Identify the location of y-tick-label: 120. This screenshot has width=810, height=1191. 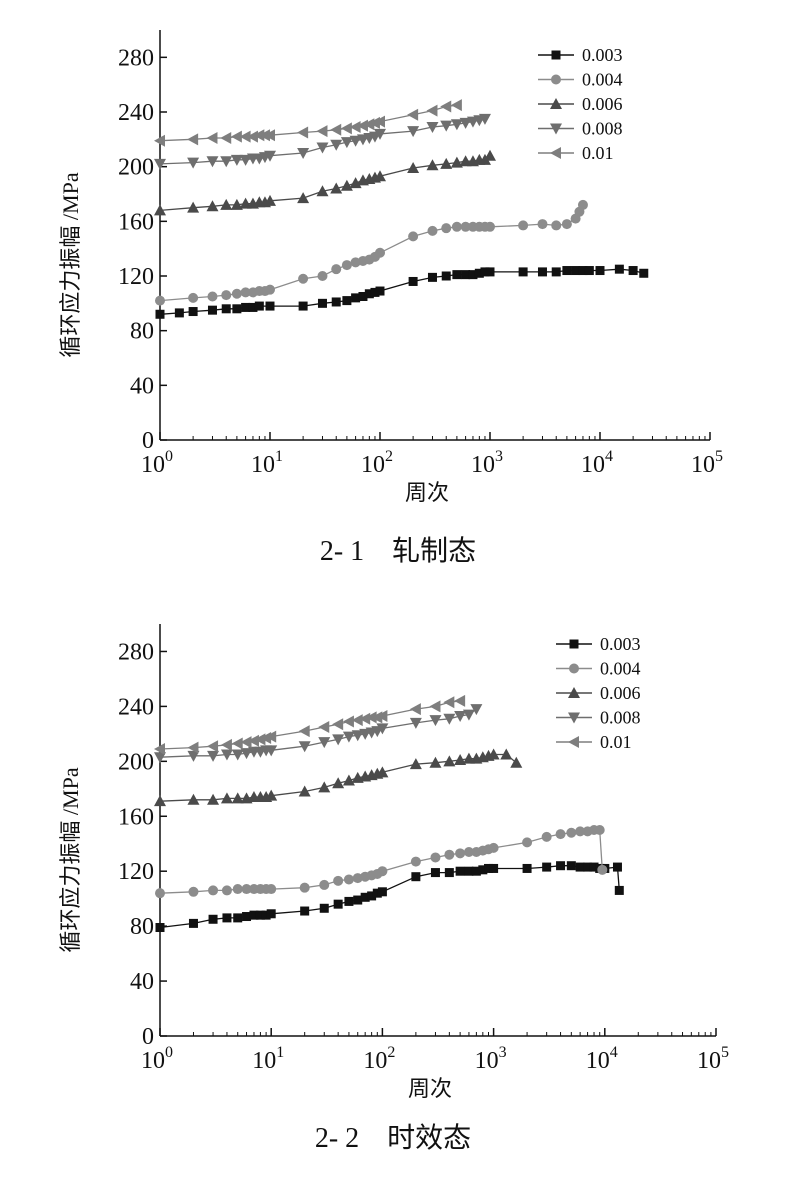
(136, 872).